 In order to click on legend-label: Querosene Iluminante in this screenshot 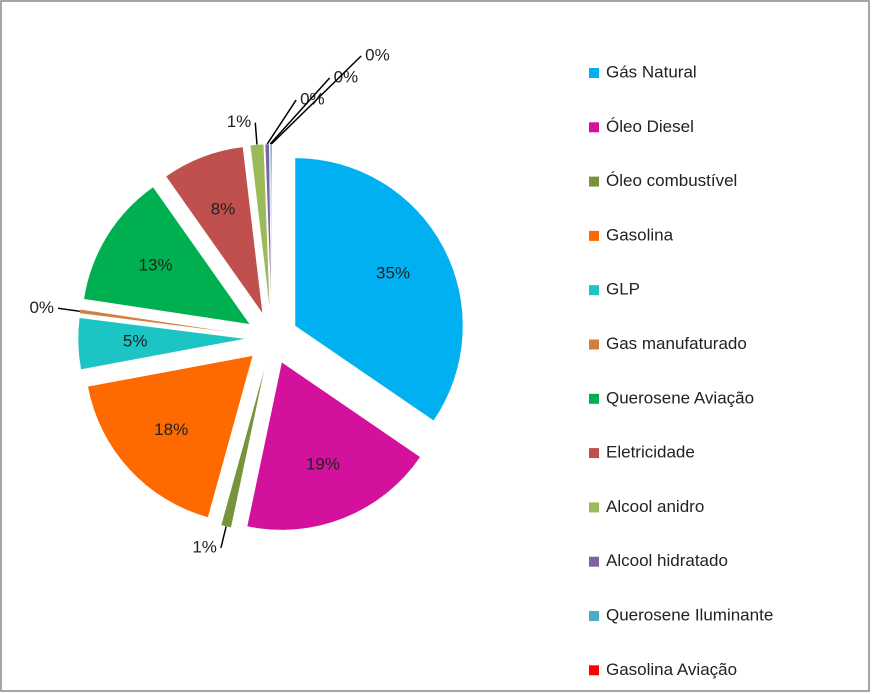, I will do `click(689, 614)`.